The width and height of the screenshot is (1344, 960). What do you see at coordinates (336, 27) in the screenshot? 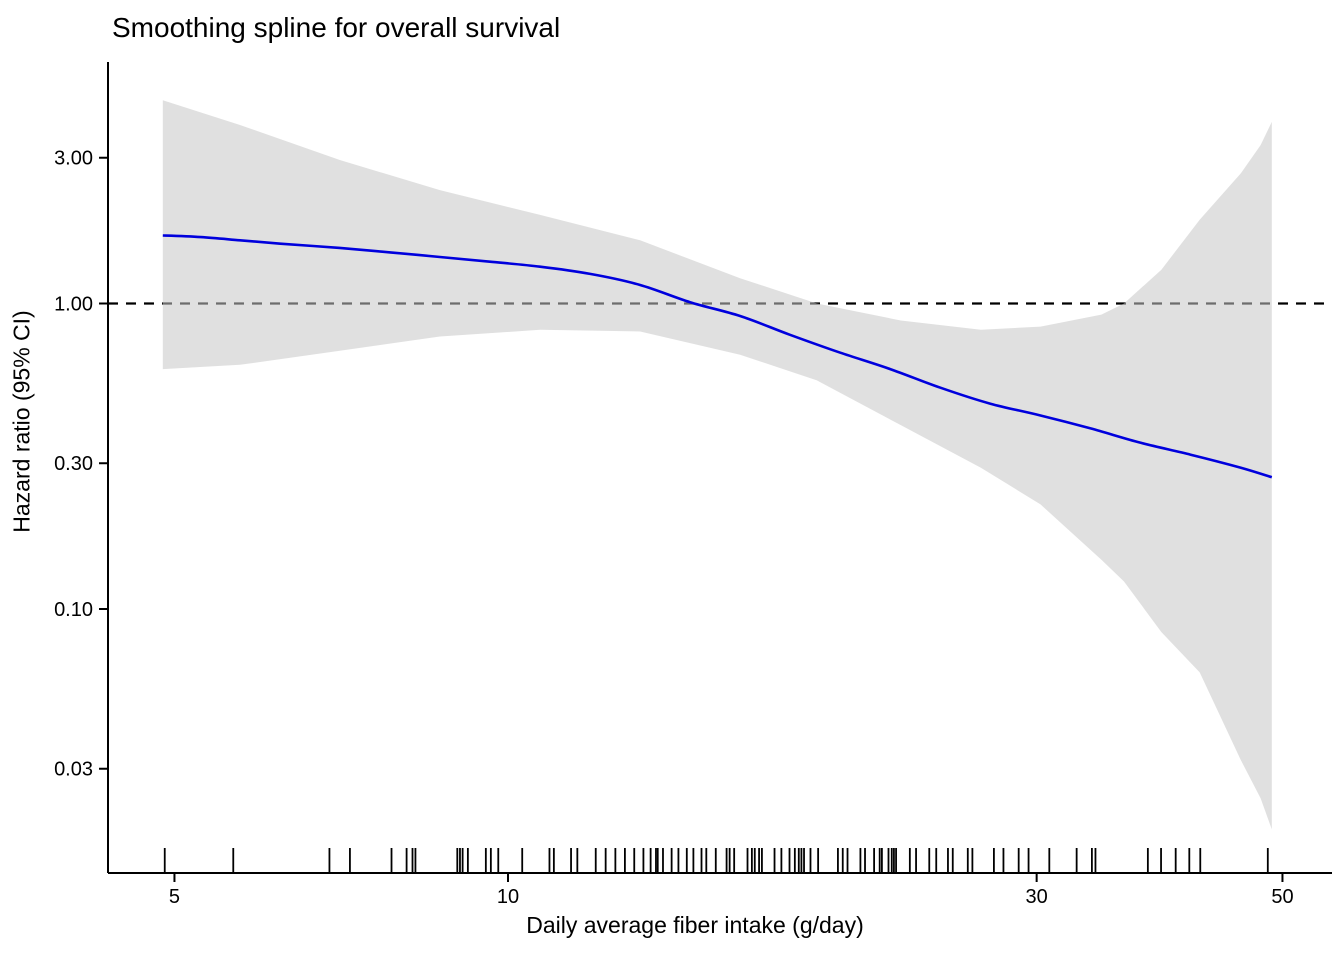
I see `plot-title: Smoothing spline for overall survival` at bounding box center [336, 27].